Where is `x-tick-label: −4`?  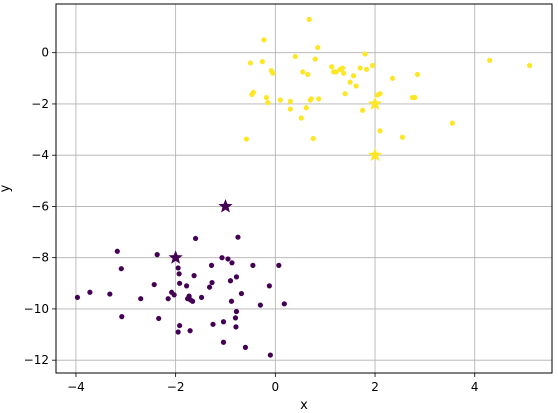 x-tick-label: −4 is located at coordinates (76, 387).